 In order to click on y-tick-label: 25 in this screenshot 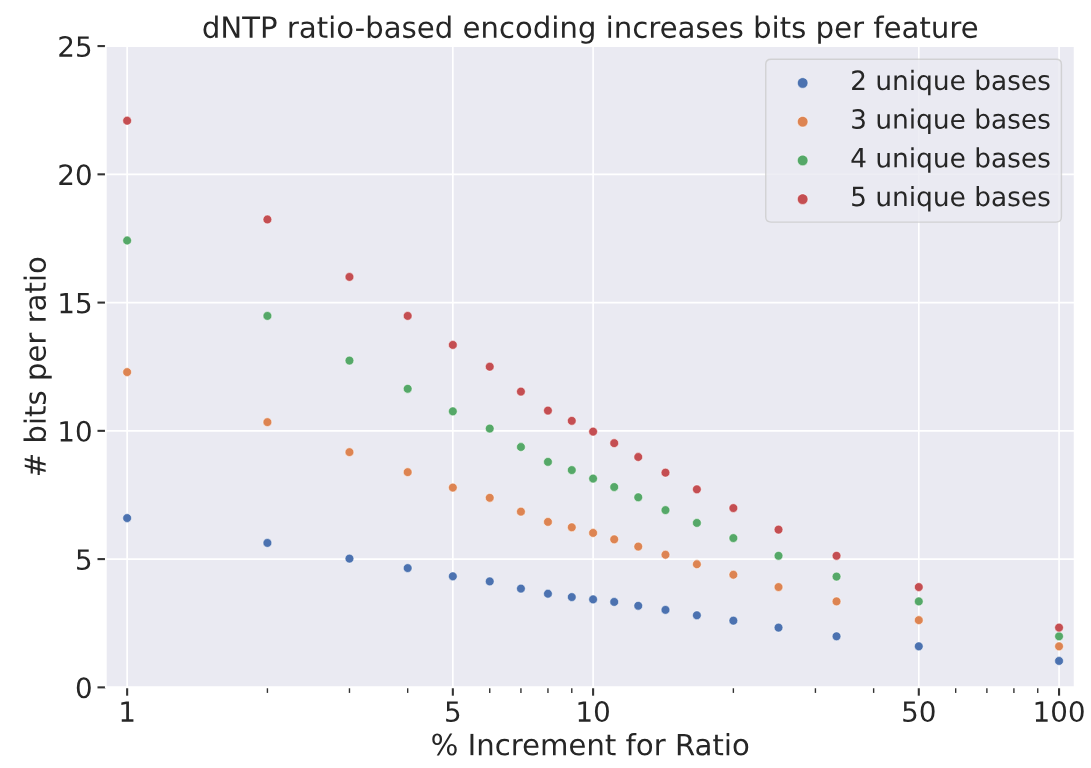, I will do `click(75, 47)`.